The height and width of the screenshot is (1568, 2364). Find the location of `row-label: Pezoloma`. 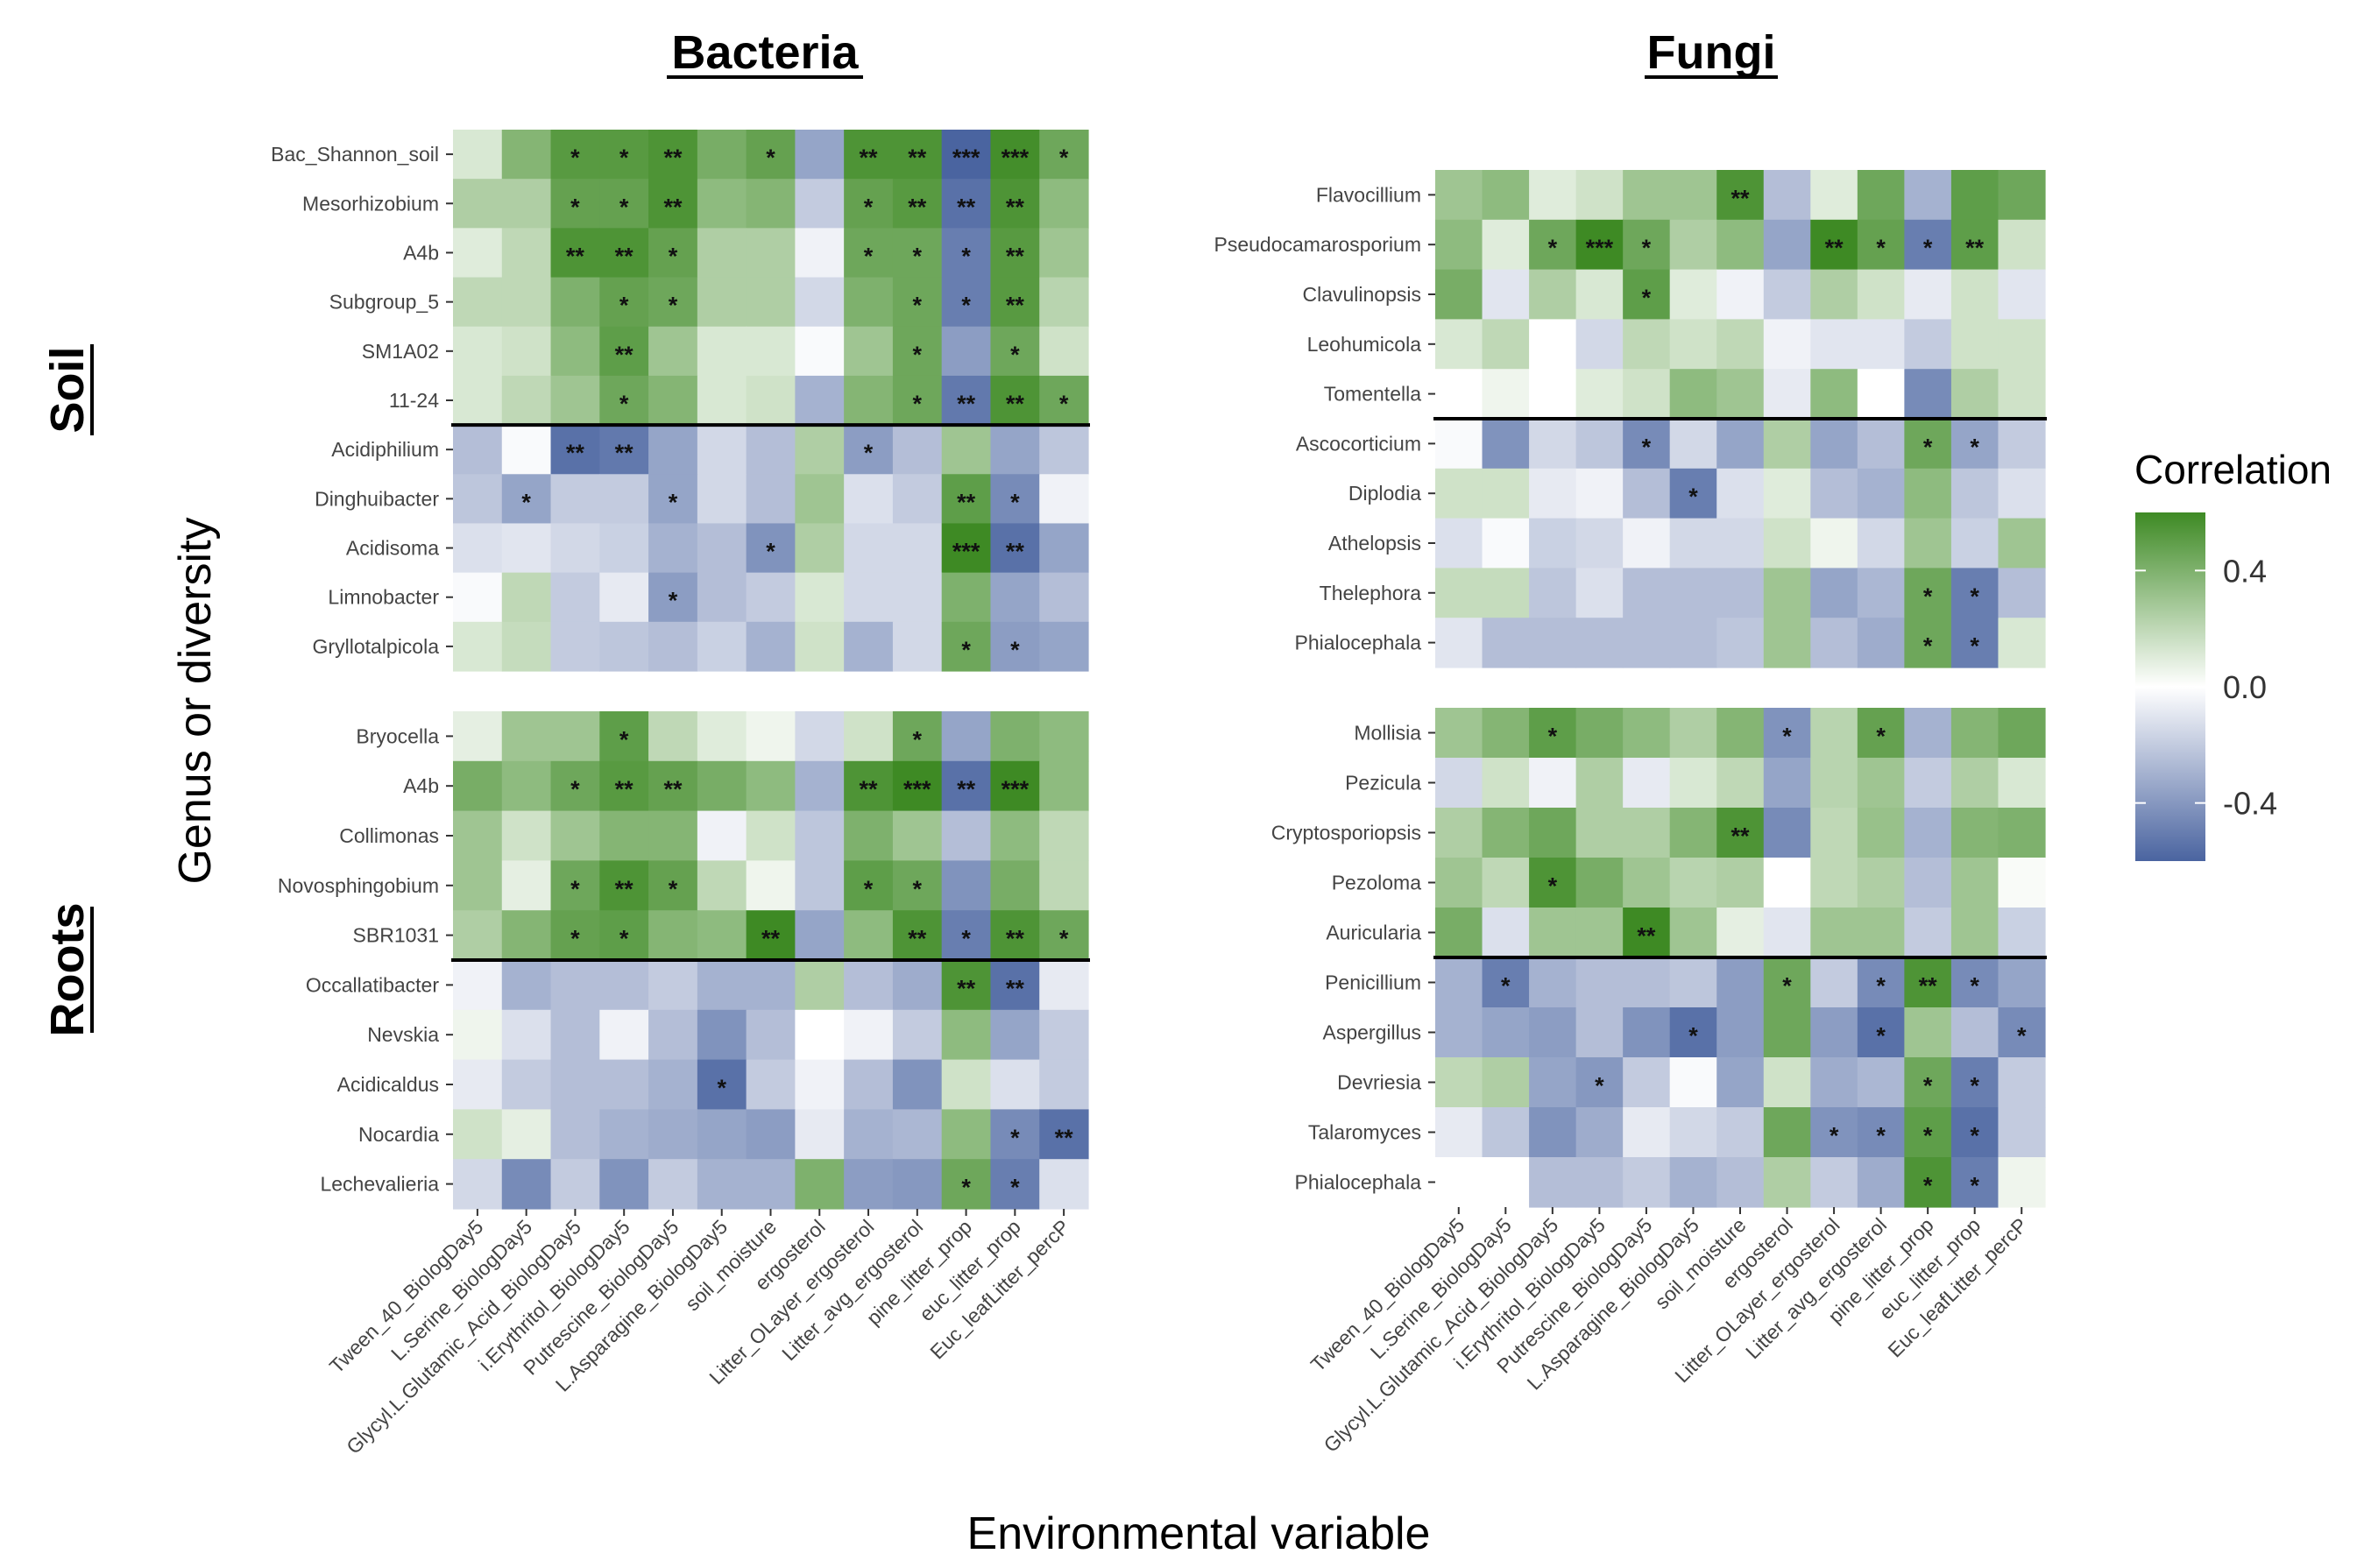

row-label: Pezoloma is located at coordinates (1376, 883).